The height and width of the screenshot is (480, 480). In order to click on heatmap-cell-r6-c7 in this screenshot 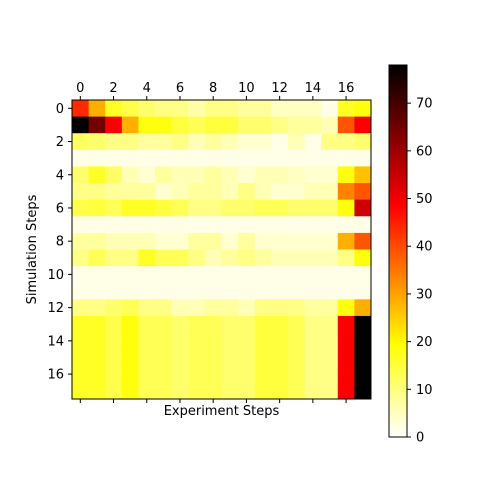, I will do `click(197, 208)`.